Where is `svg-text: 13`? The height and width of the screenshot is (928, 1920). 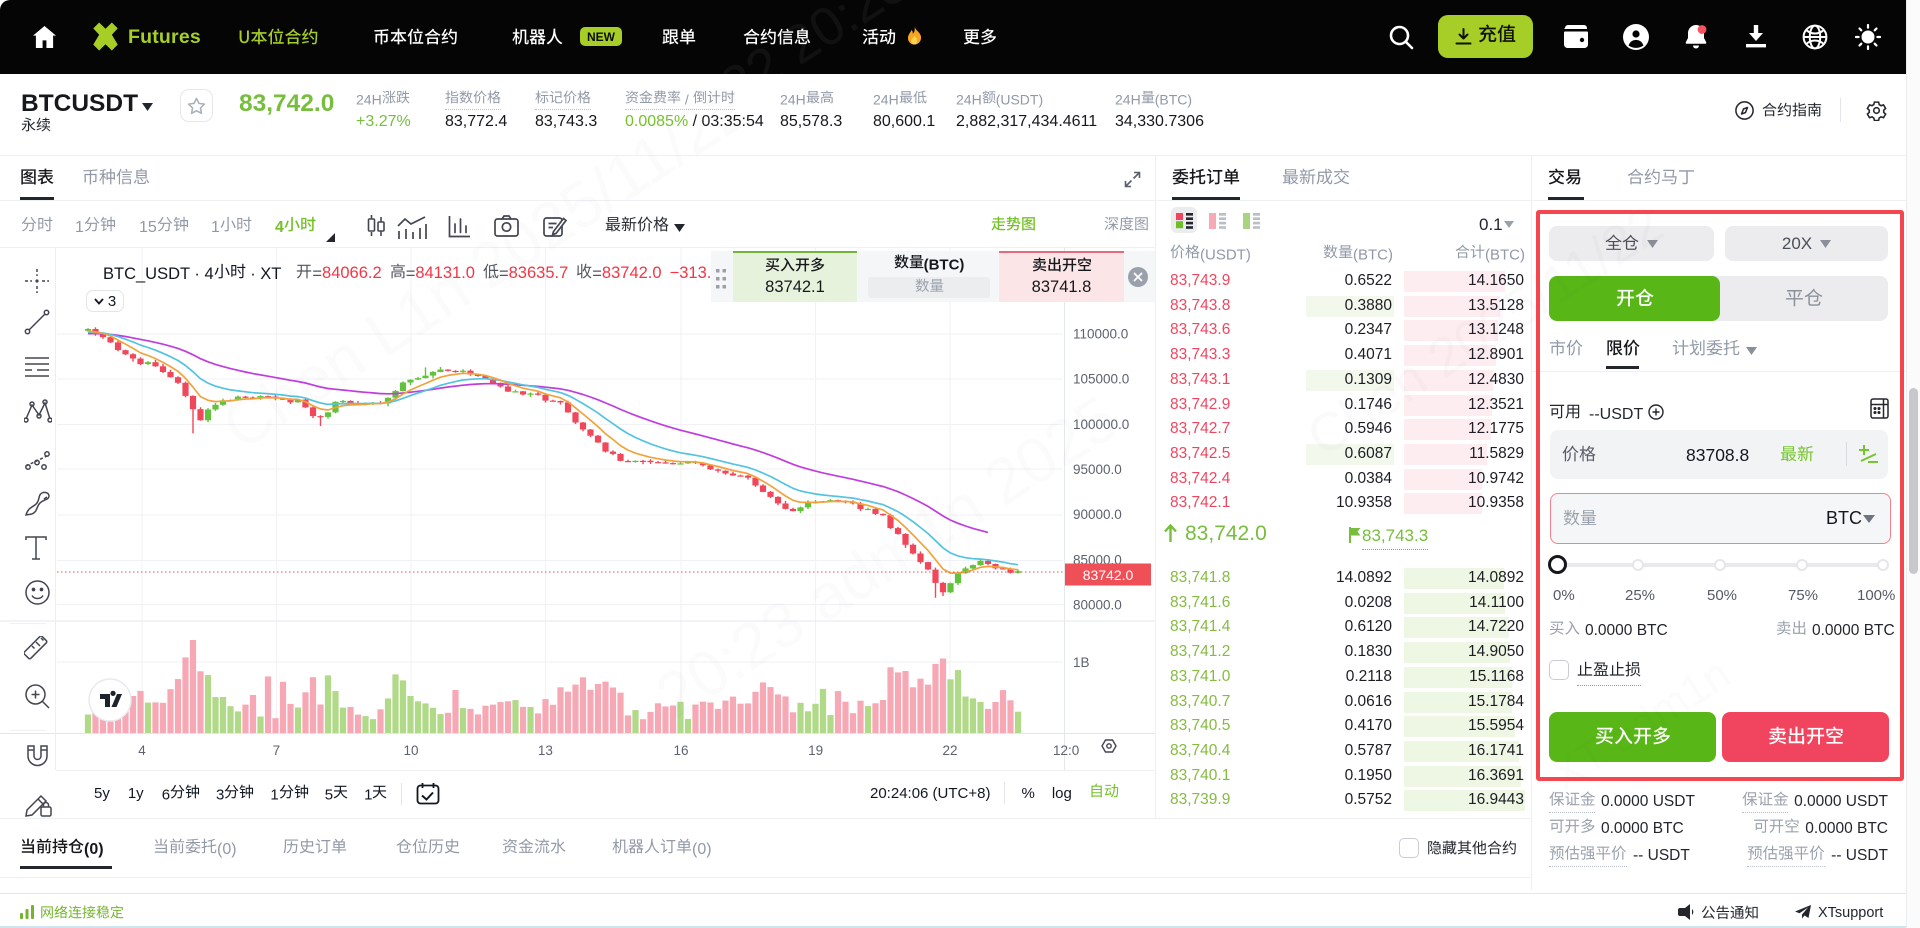 svg-text: 13 is located at coordinates (545, 750).